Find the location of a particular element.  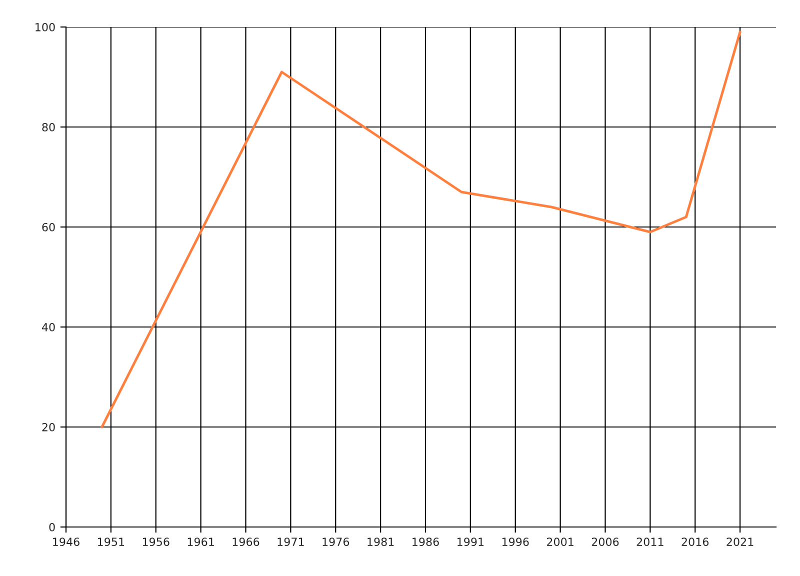

y-tick-label: 60 is located at coordinates (48, 227).